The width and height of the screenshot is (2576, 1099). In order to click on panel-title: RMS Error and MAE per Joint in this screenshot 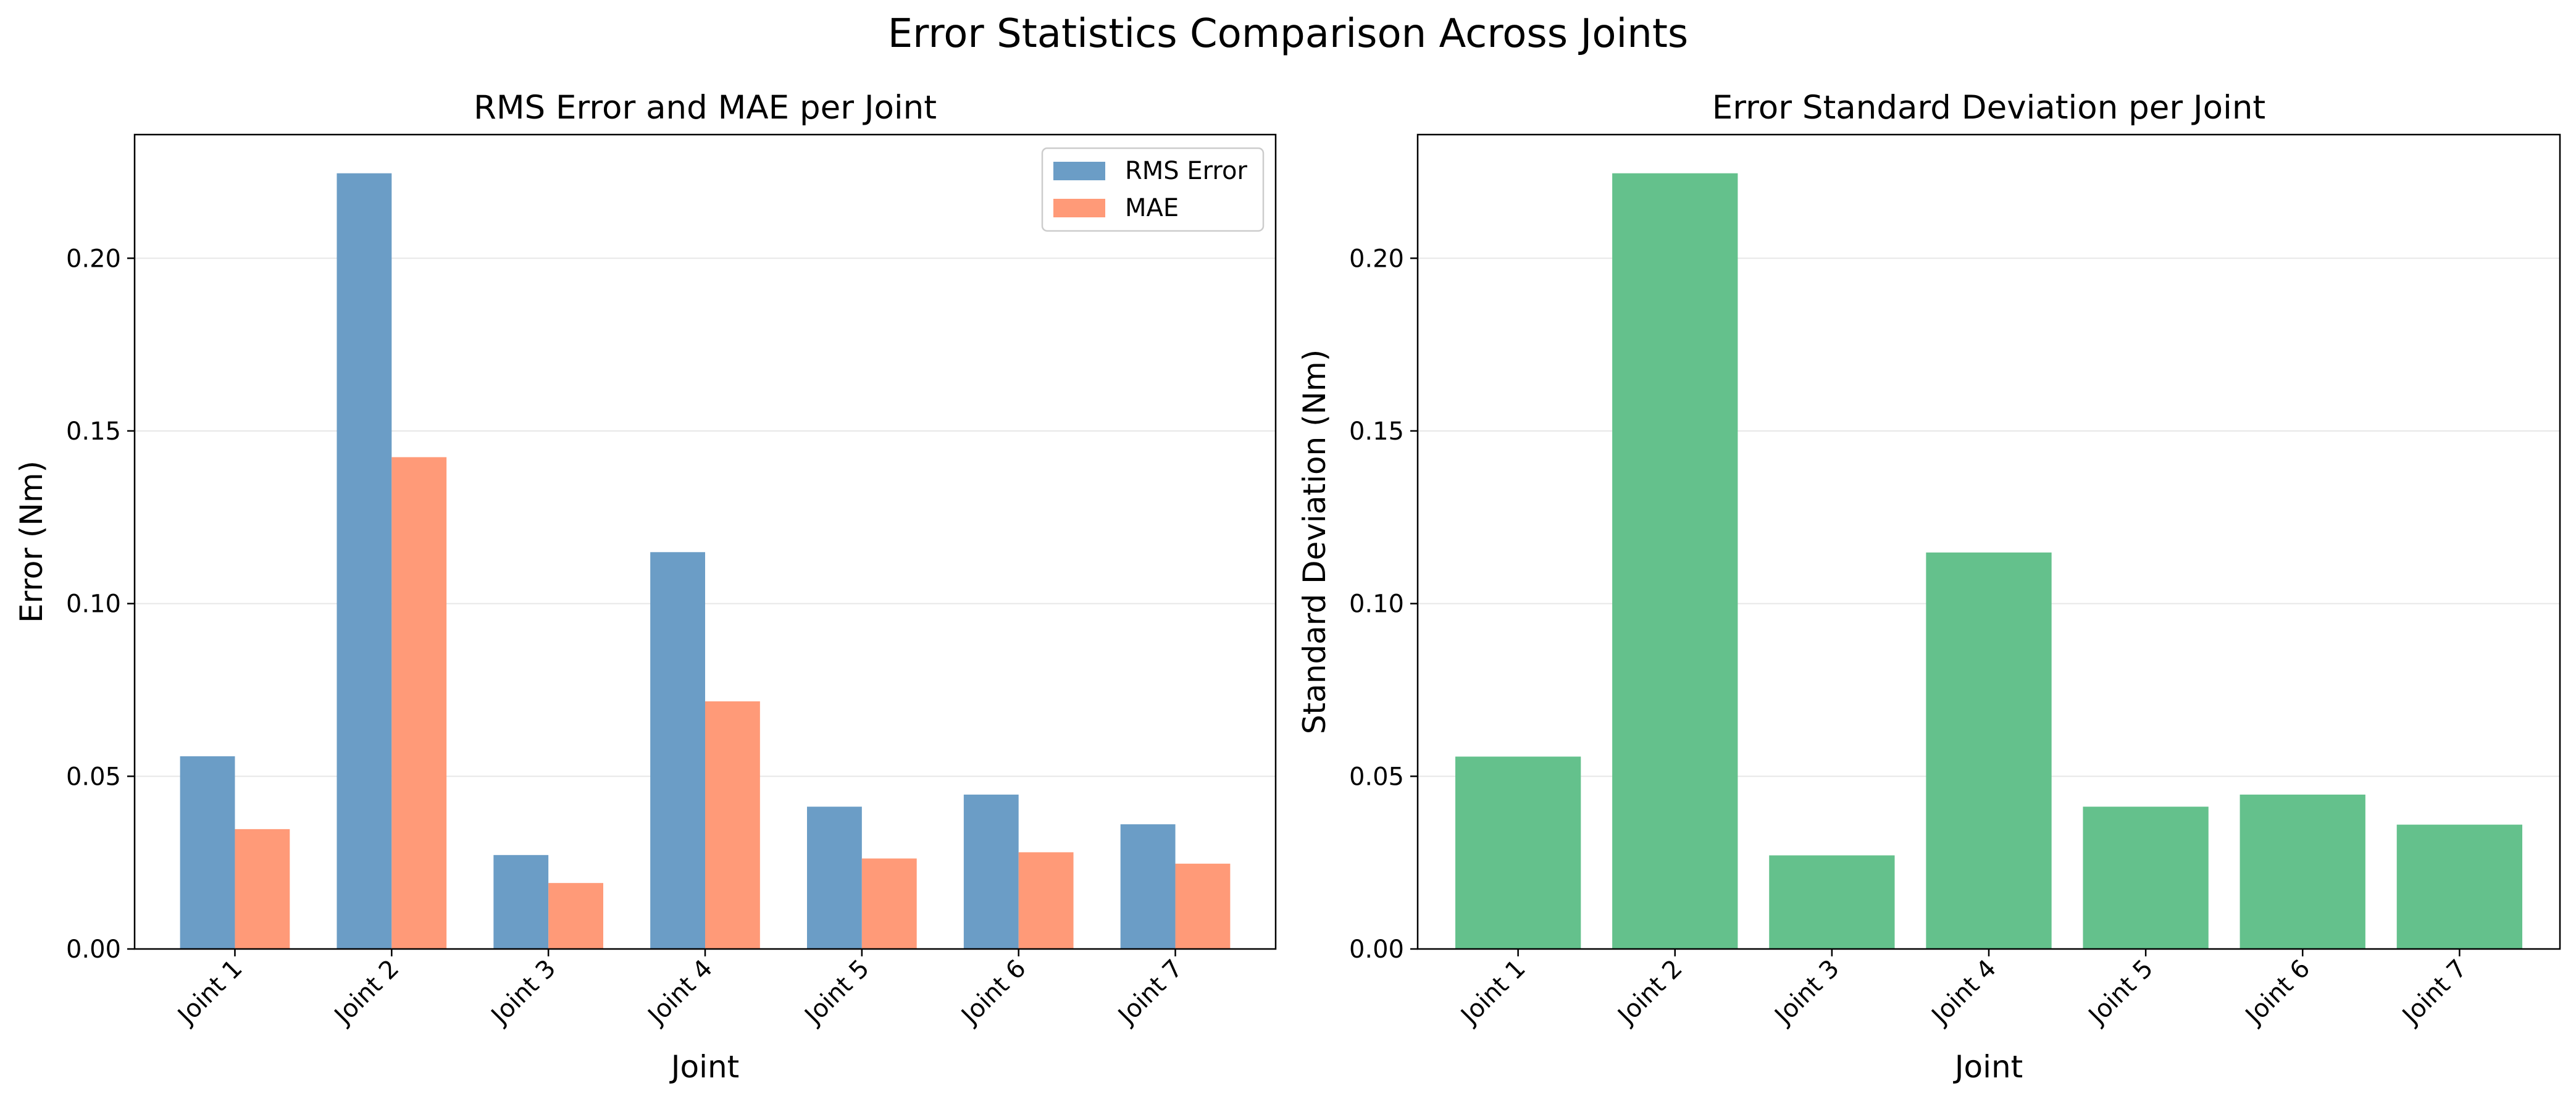, I will do `click(705, 108)`.